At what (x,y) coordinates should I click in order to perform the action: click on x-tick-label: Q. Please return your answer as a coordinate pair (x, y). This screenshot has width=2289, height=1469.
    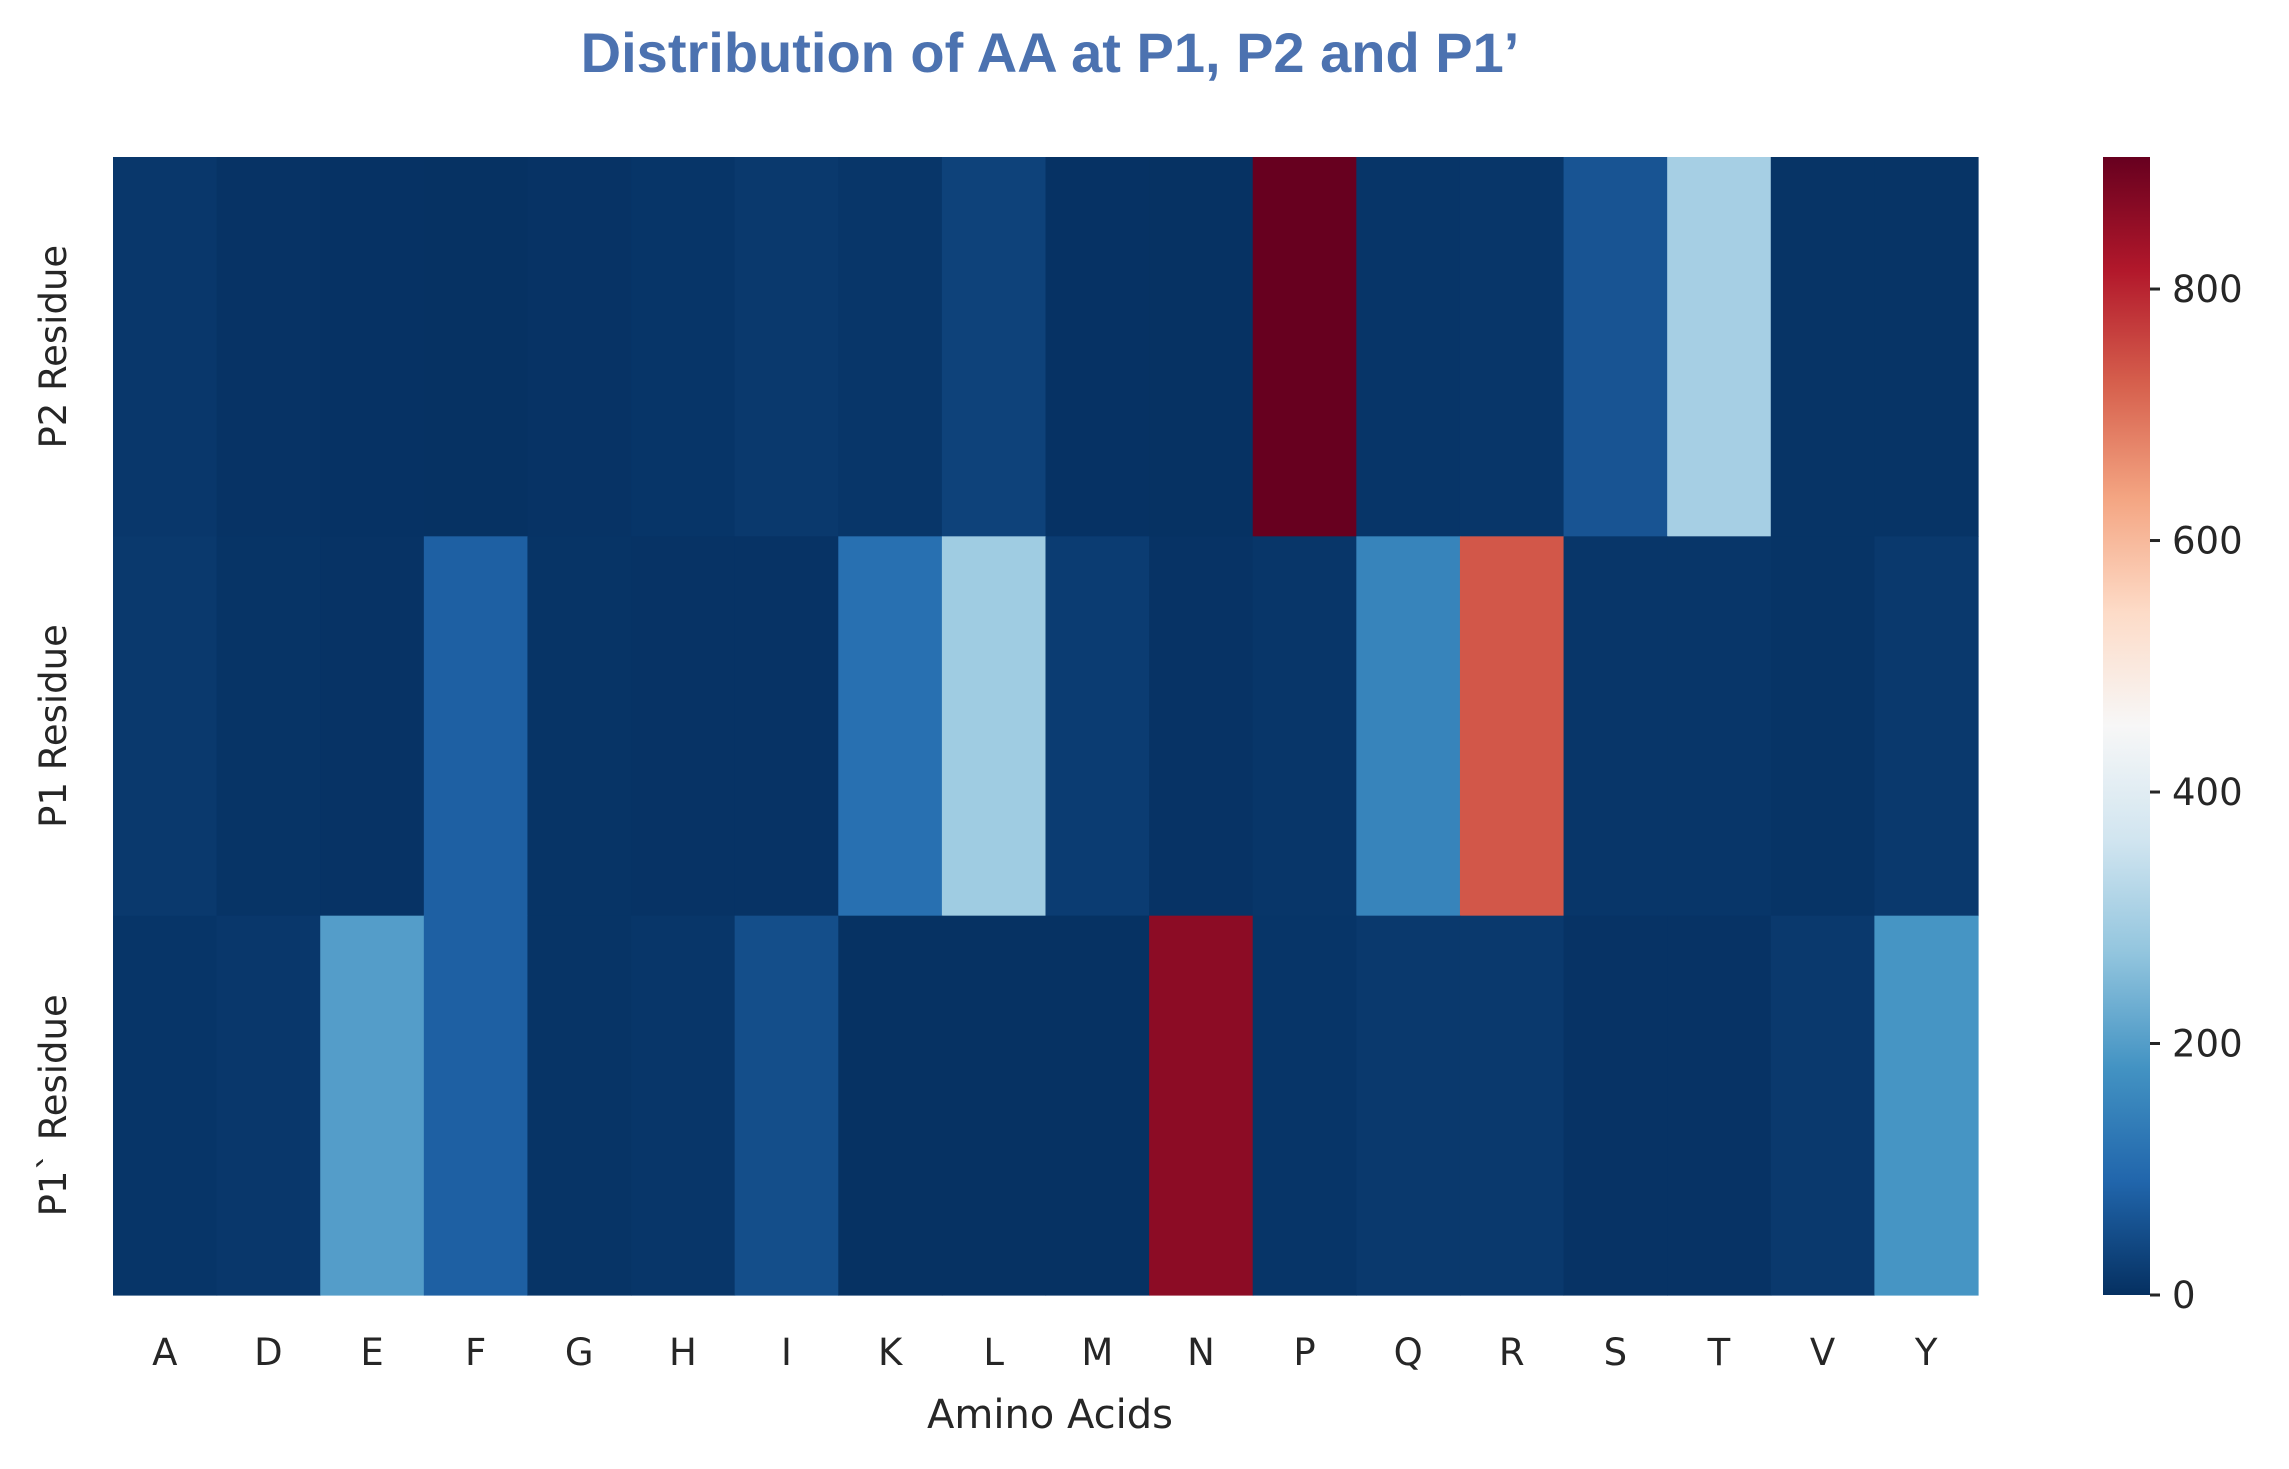
    Looking at the image, I should click on (1408, 1352).